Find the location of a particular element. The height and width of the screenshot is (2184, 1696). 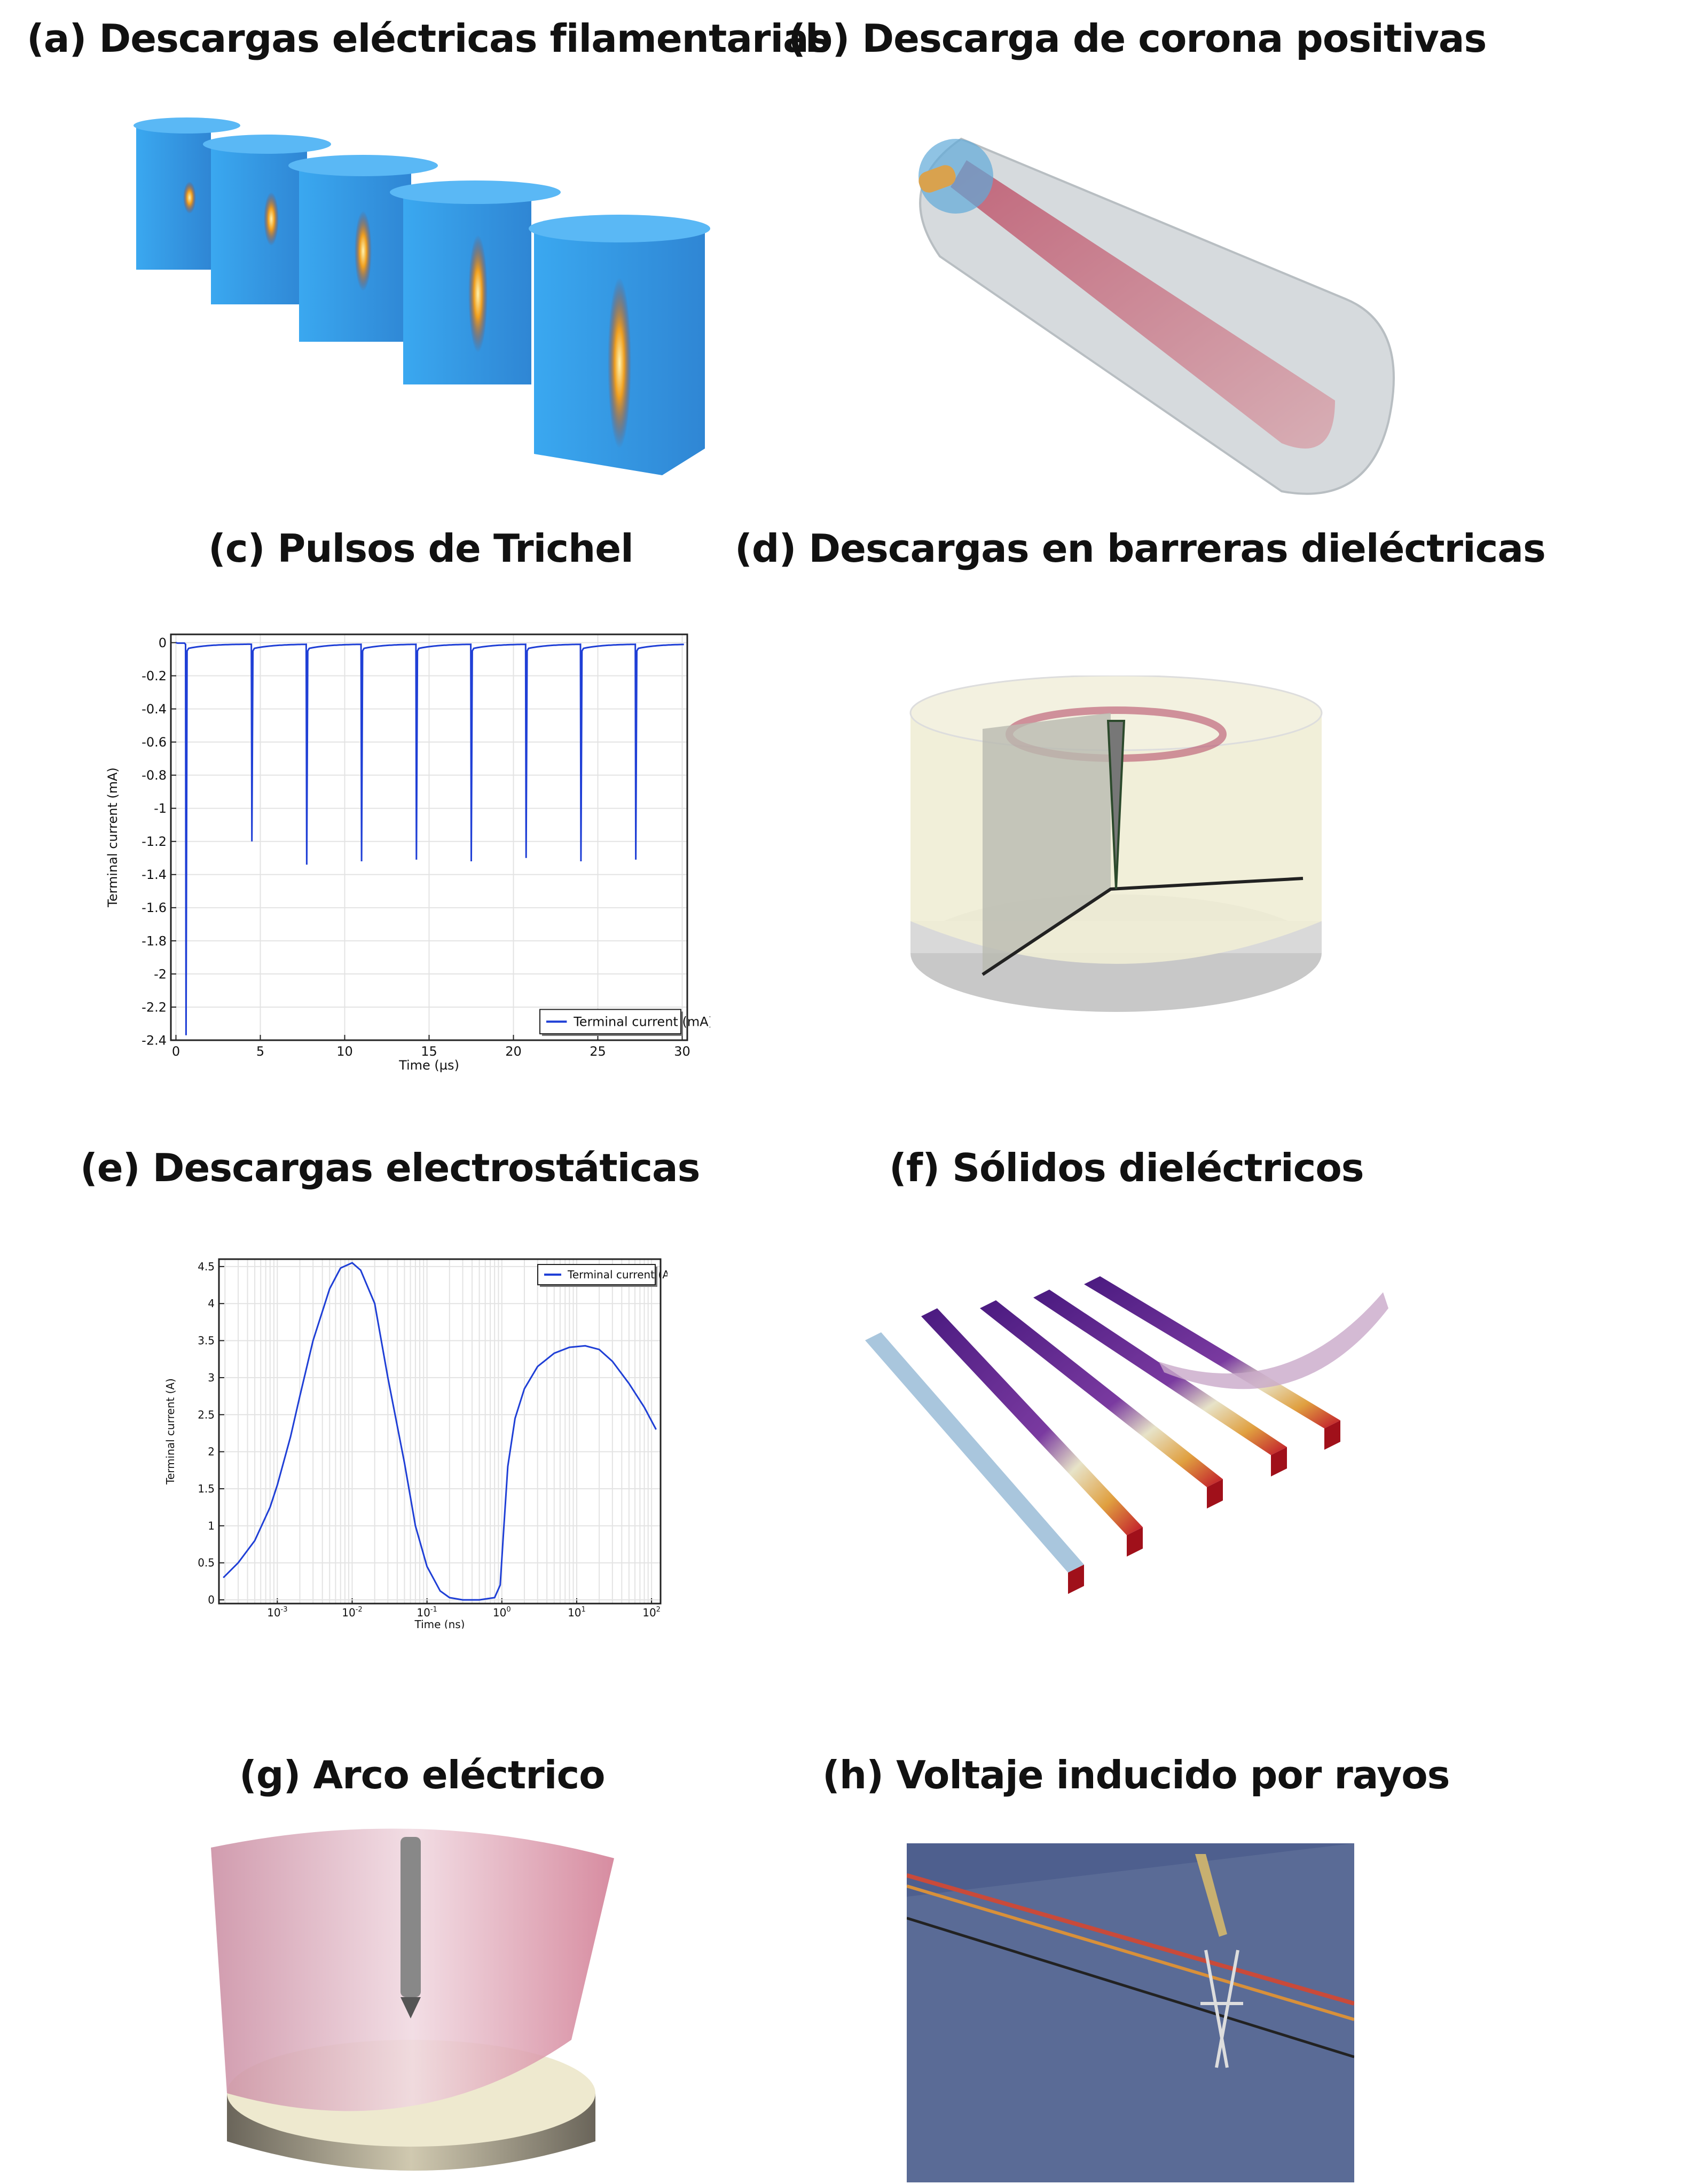

legend-label: Terminal current (A) is located at coordinates (617, 1274).